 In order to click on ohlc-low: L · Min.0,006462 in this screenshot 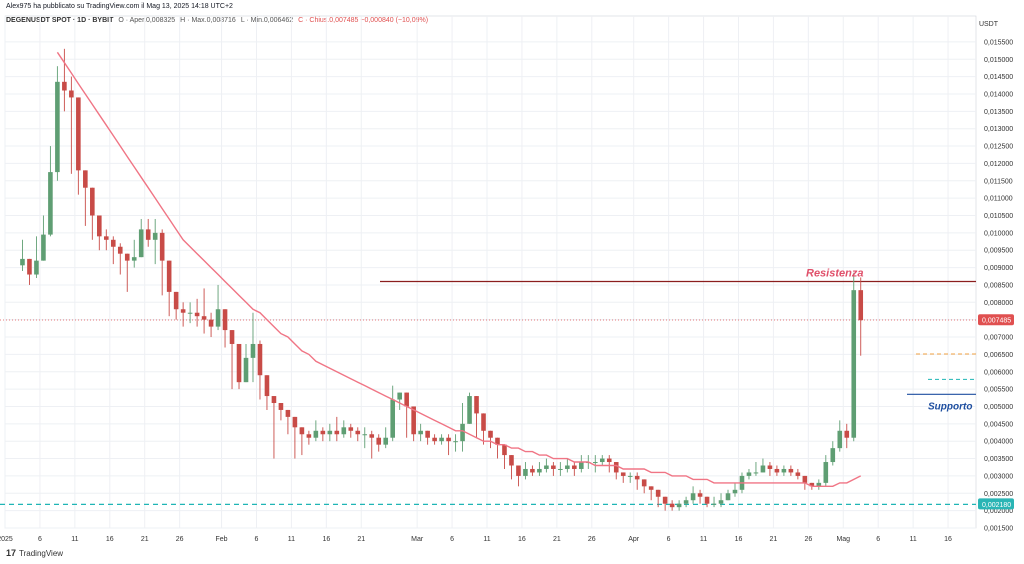, I will do `click(267, 20)`.